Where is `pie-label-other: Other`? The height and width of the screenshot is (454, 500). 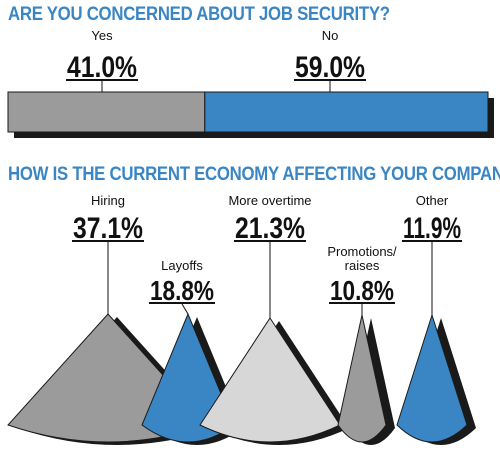 pie-label-other: Other is located at coordinates (432, 200).